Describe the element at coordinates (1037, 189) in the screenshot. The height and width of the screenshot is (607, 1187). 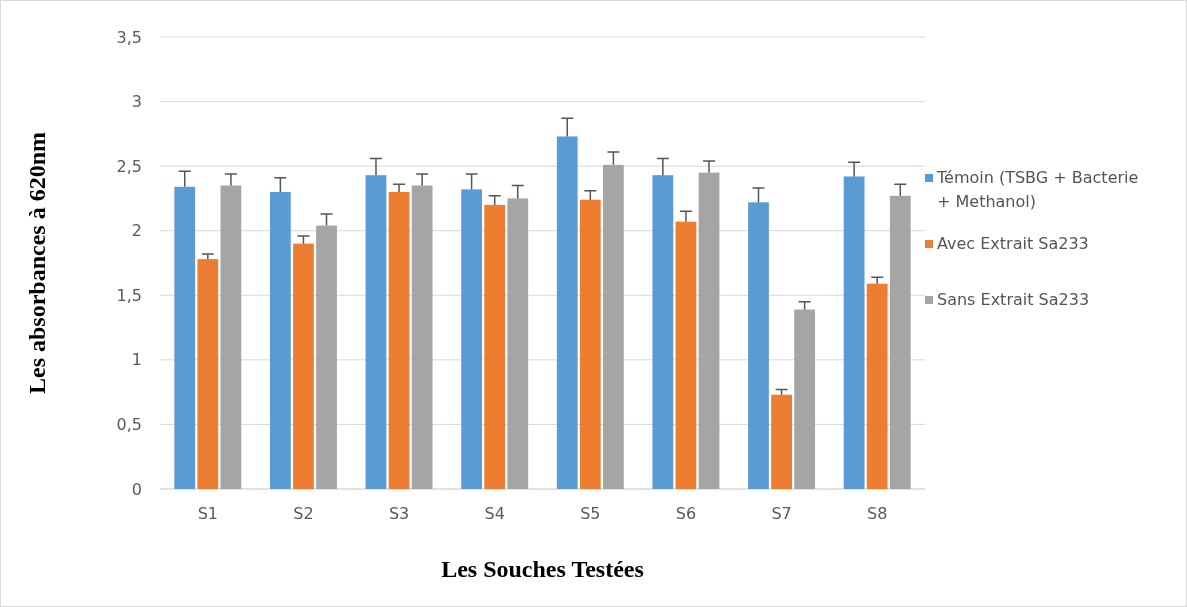
I see `legend-label: Témoin (TSBG + Bacterie + Methanol)` at that location.